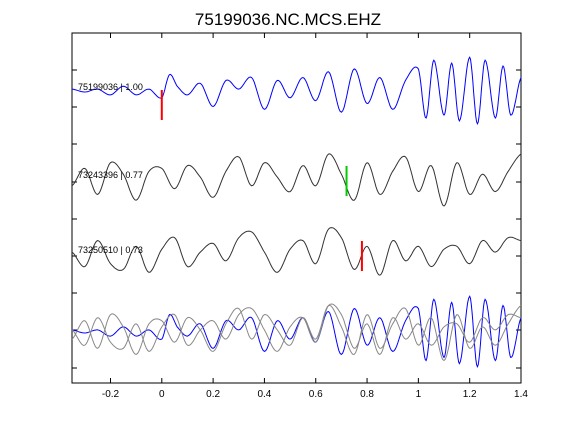 This screenshot has height=432, width=576. Describe the element at coordinates (367, 394) in the screenshot. I see `x-tick-label: 0.8` at that location.